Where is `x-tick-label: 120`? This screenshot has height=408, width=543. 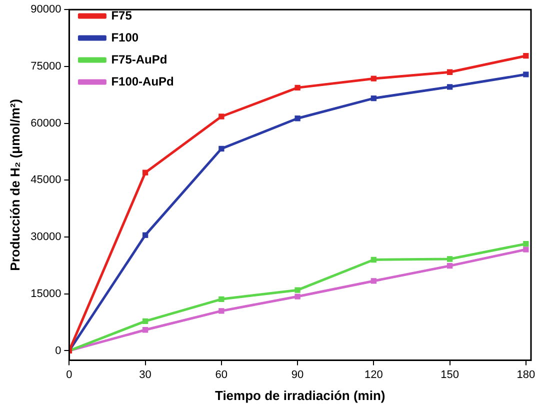
x-tick-label: 120 is located at coordinates (373, 374).